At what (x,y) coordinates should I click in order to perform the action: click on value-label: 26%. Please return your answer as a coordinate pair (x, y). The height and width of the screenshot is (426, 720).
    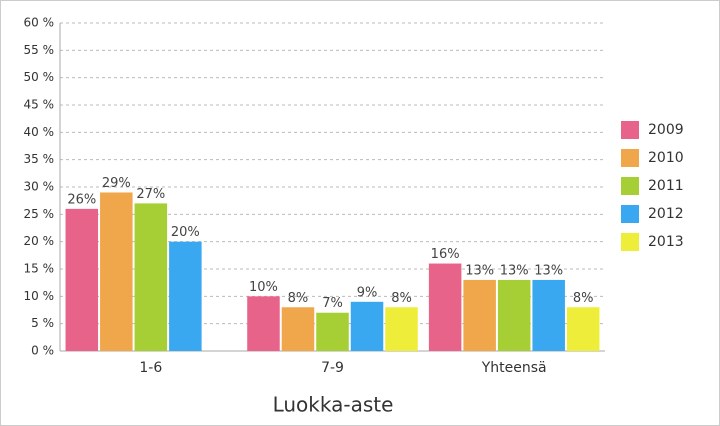
    Looking at the image, I should click on (81, 199).